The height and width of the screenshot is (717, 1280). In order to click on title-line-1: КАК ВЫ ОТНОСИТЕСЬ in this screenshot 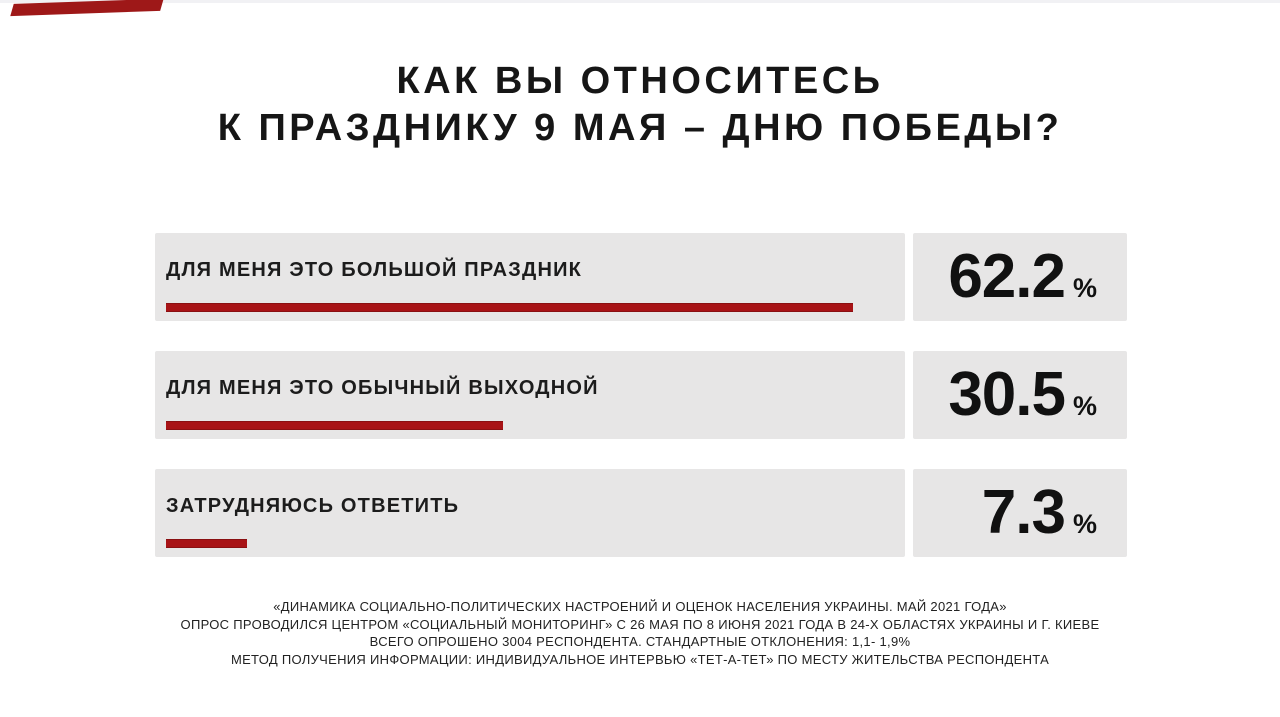, I will do `click(640, 81)`.